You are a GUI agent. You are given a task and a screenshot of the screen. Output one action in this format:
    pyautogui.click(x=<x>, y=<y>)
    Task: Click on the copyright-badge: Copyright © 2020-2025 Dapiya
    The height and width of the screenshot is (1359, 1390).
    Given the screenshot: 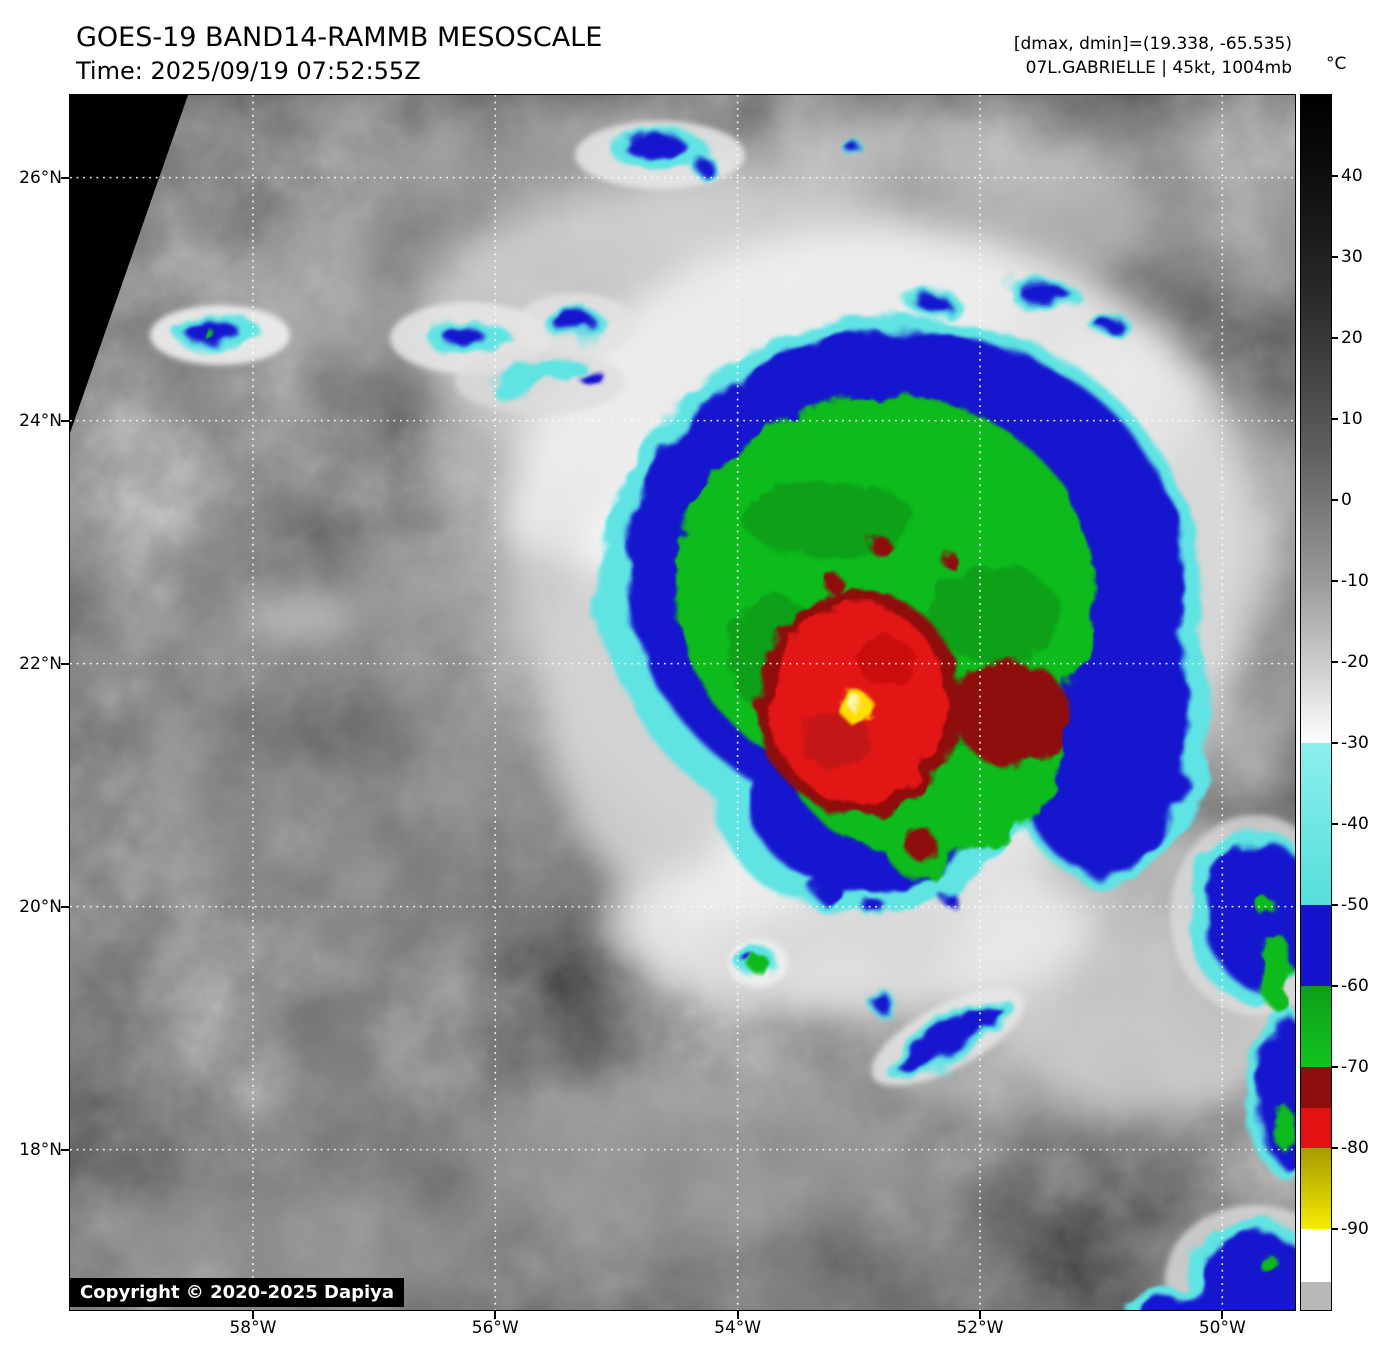 What is the action you would take?
    pyautogui.click(x=237, y=1292)
    